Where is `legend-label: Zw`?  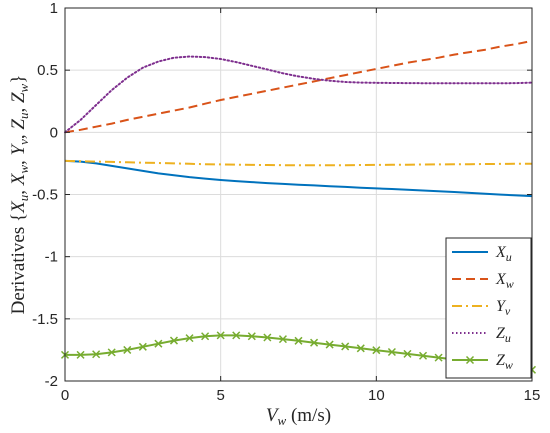 legend-label: Zw is located at coordinates (504, 362).